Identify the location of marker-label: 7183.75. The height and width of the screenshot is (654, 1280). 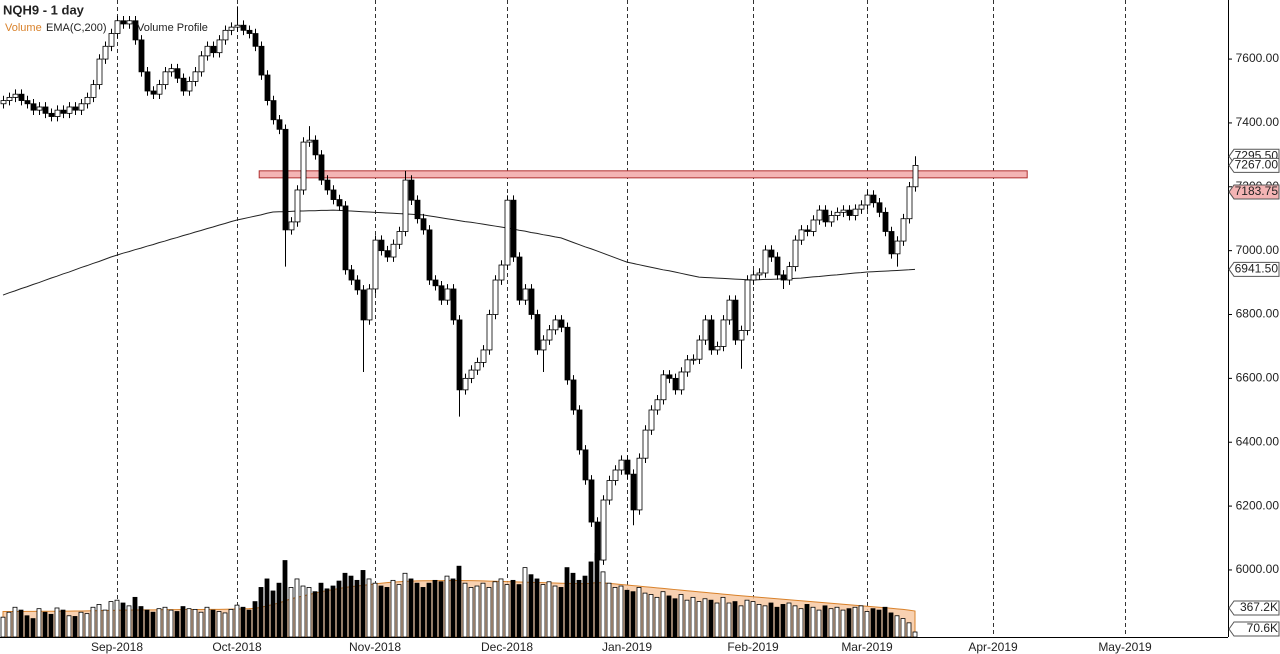
(1257, 191).